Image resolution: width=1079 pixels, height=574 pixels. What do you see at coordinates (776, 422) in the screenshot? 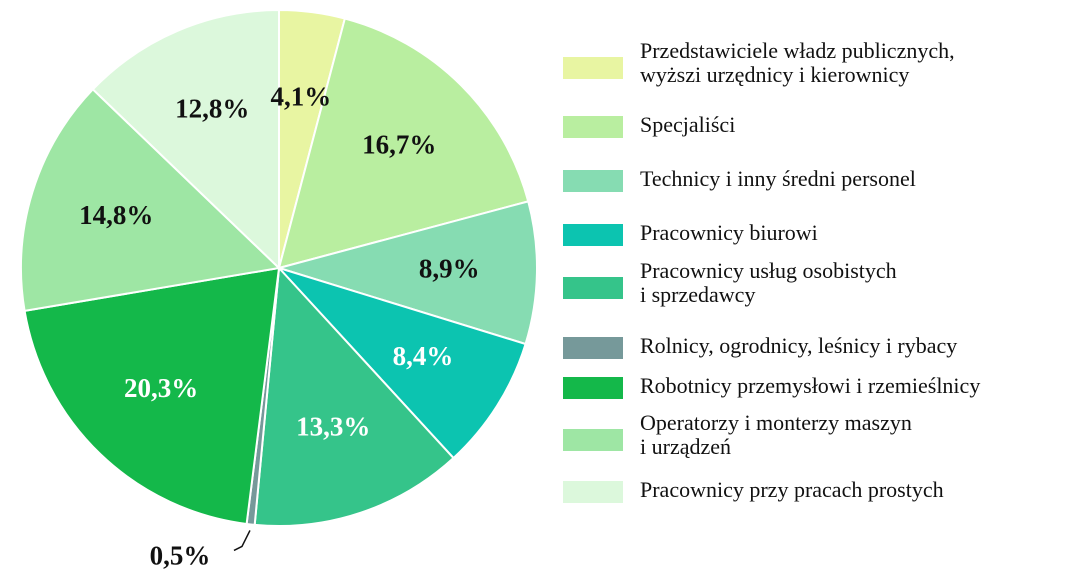
I see `legend-label: Operatorzy i monterzy maszyn` at bounding box center [776, 422].